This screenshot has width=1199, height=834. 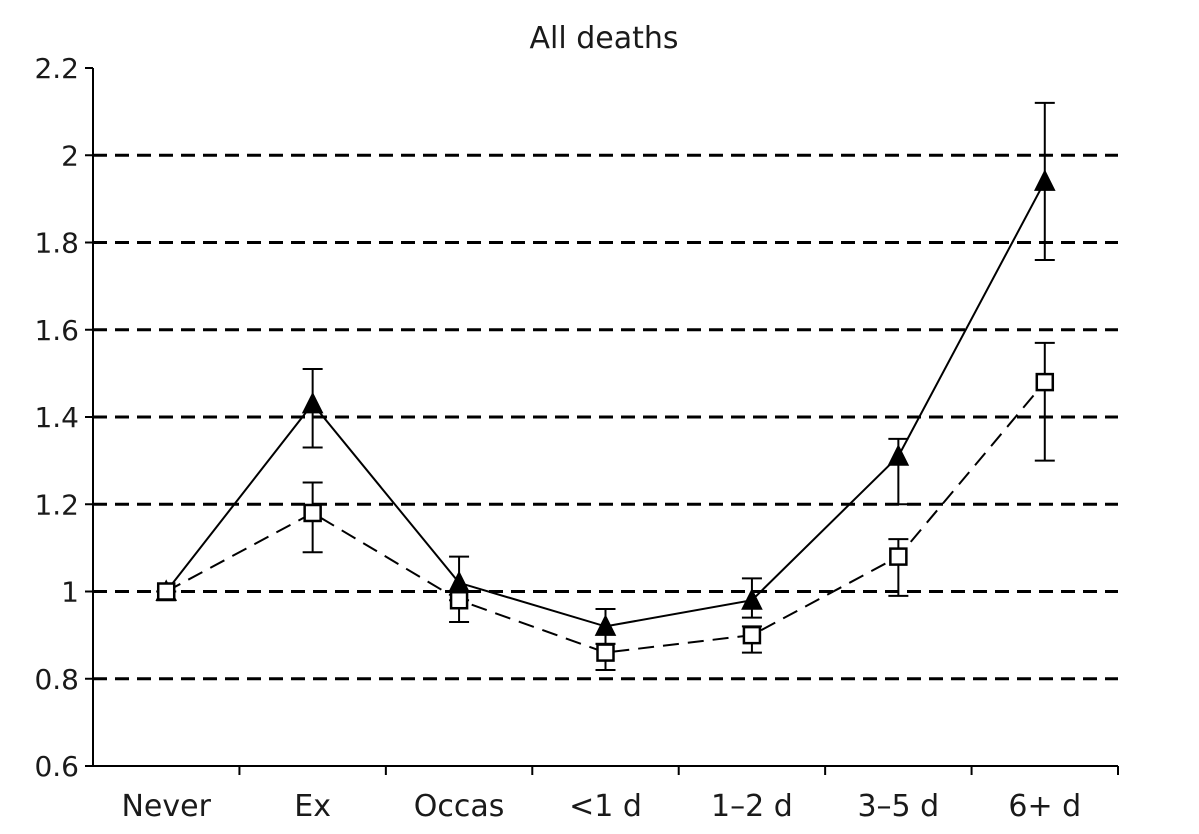 I want to click on x-tick-label: 6+ d, so click(x=1044, y=806).